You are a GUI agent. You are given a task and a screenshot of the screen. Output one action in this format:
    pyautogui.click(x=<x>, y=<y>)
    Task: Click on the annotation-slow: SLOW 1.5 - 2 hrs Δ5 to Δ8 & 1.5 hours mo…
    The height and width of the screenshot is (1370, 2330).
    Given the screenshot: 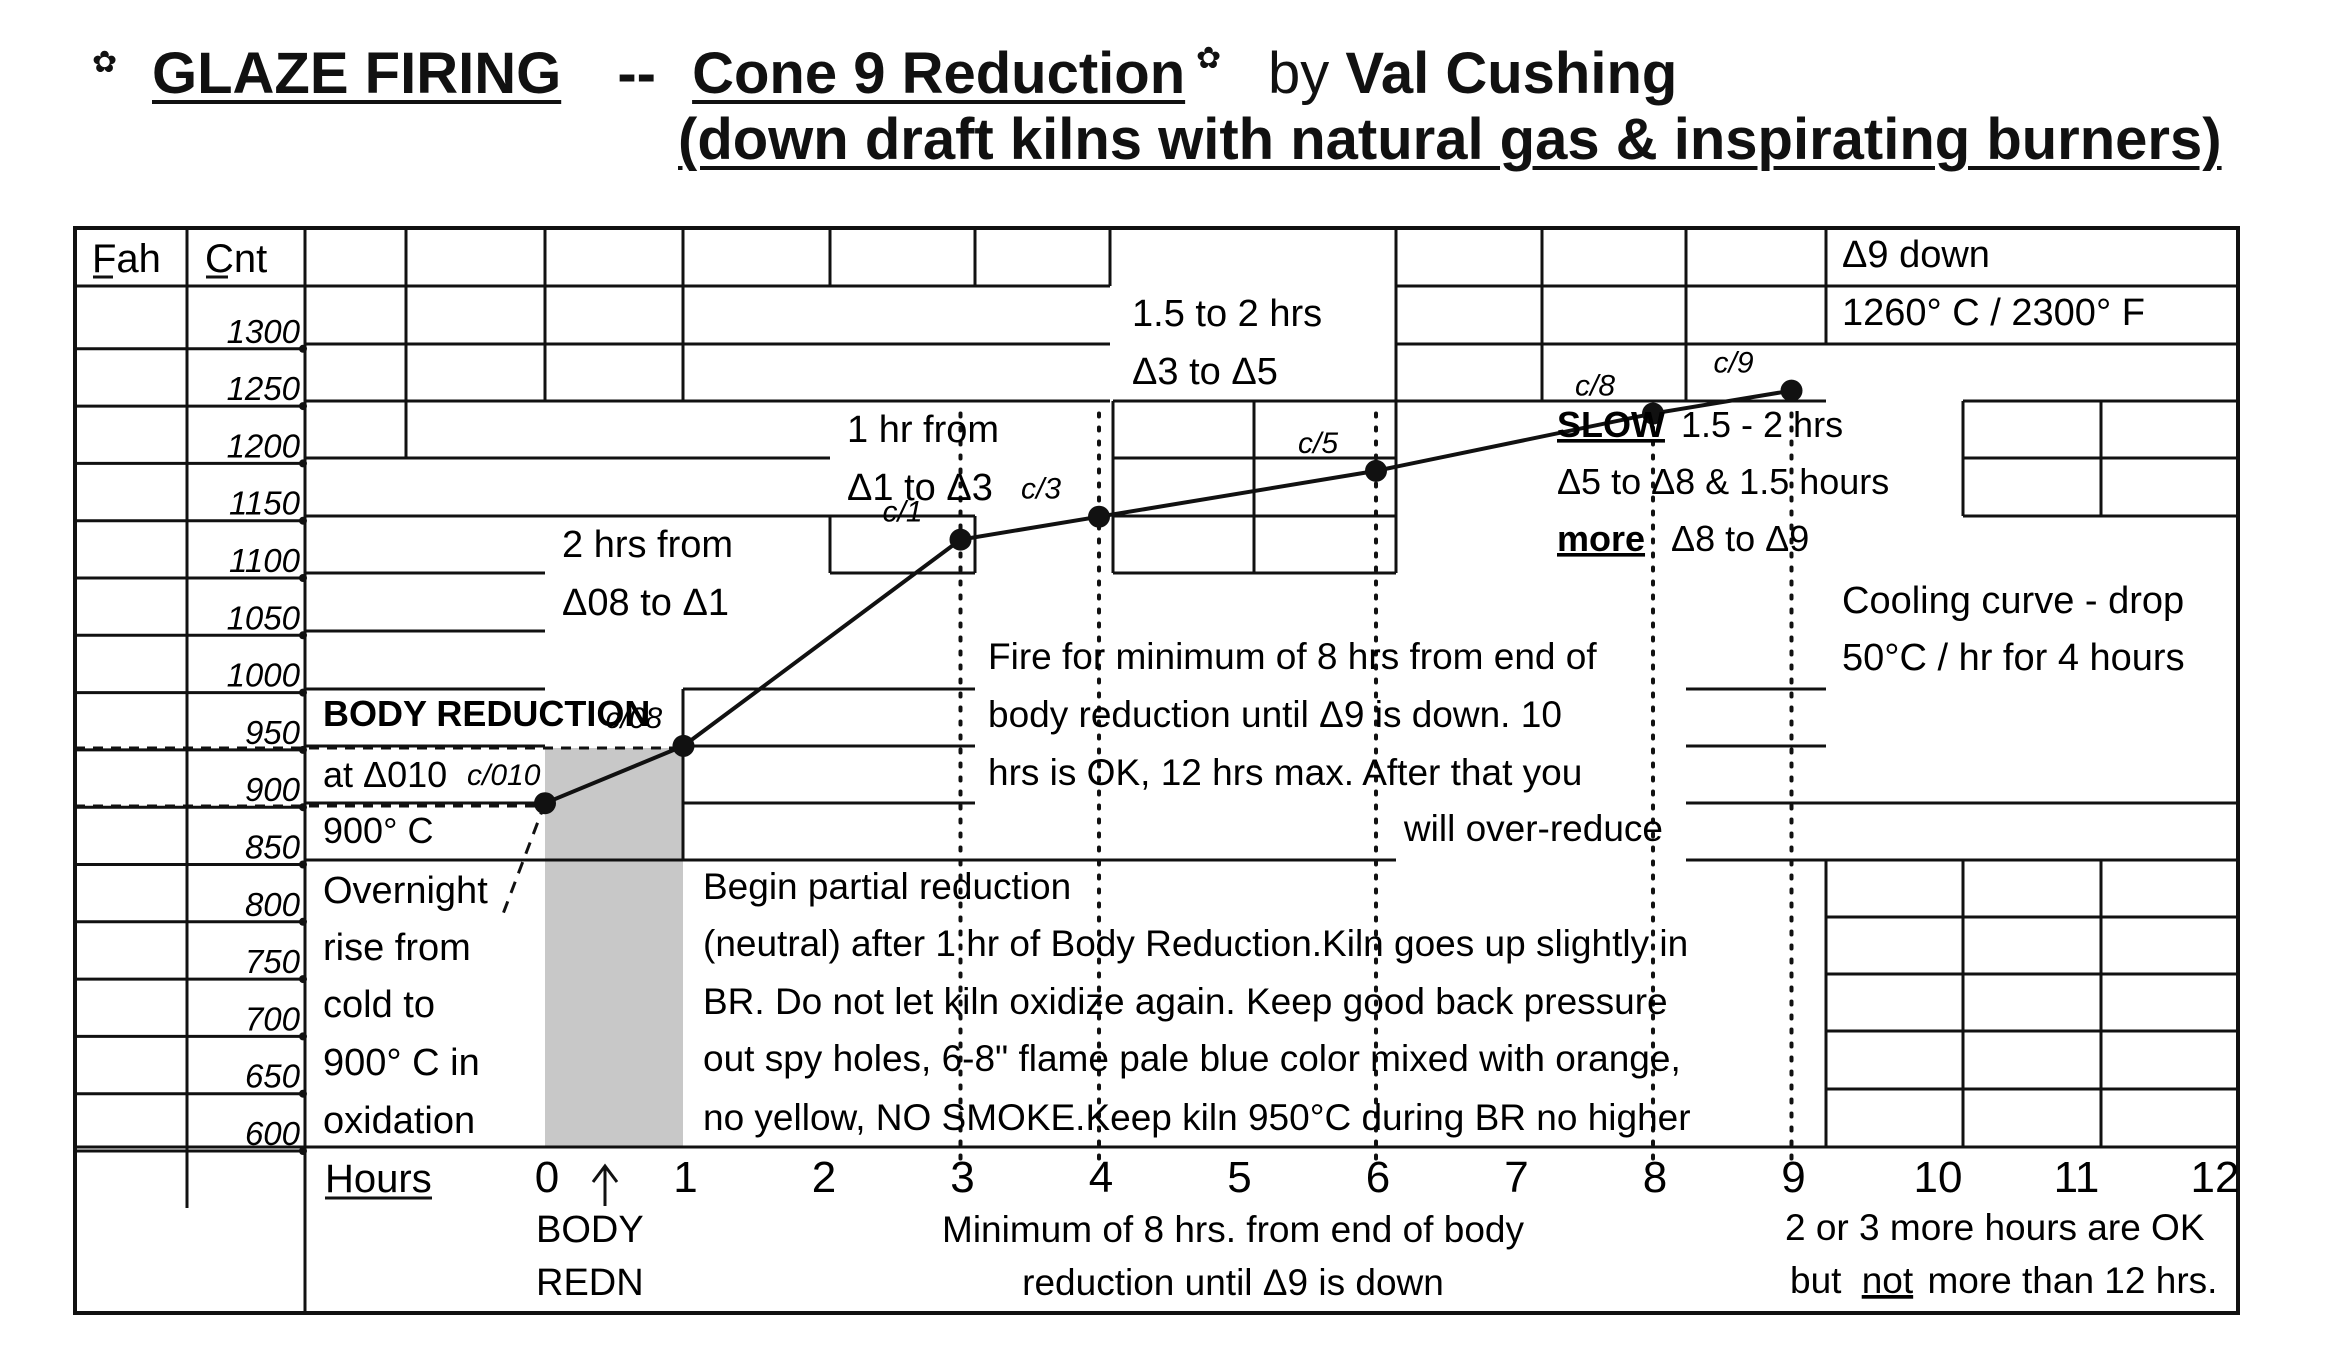 What is the action you would take?
    pyautogui.click(x=1723, y=481)
    